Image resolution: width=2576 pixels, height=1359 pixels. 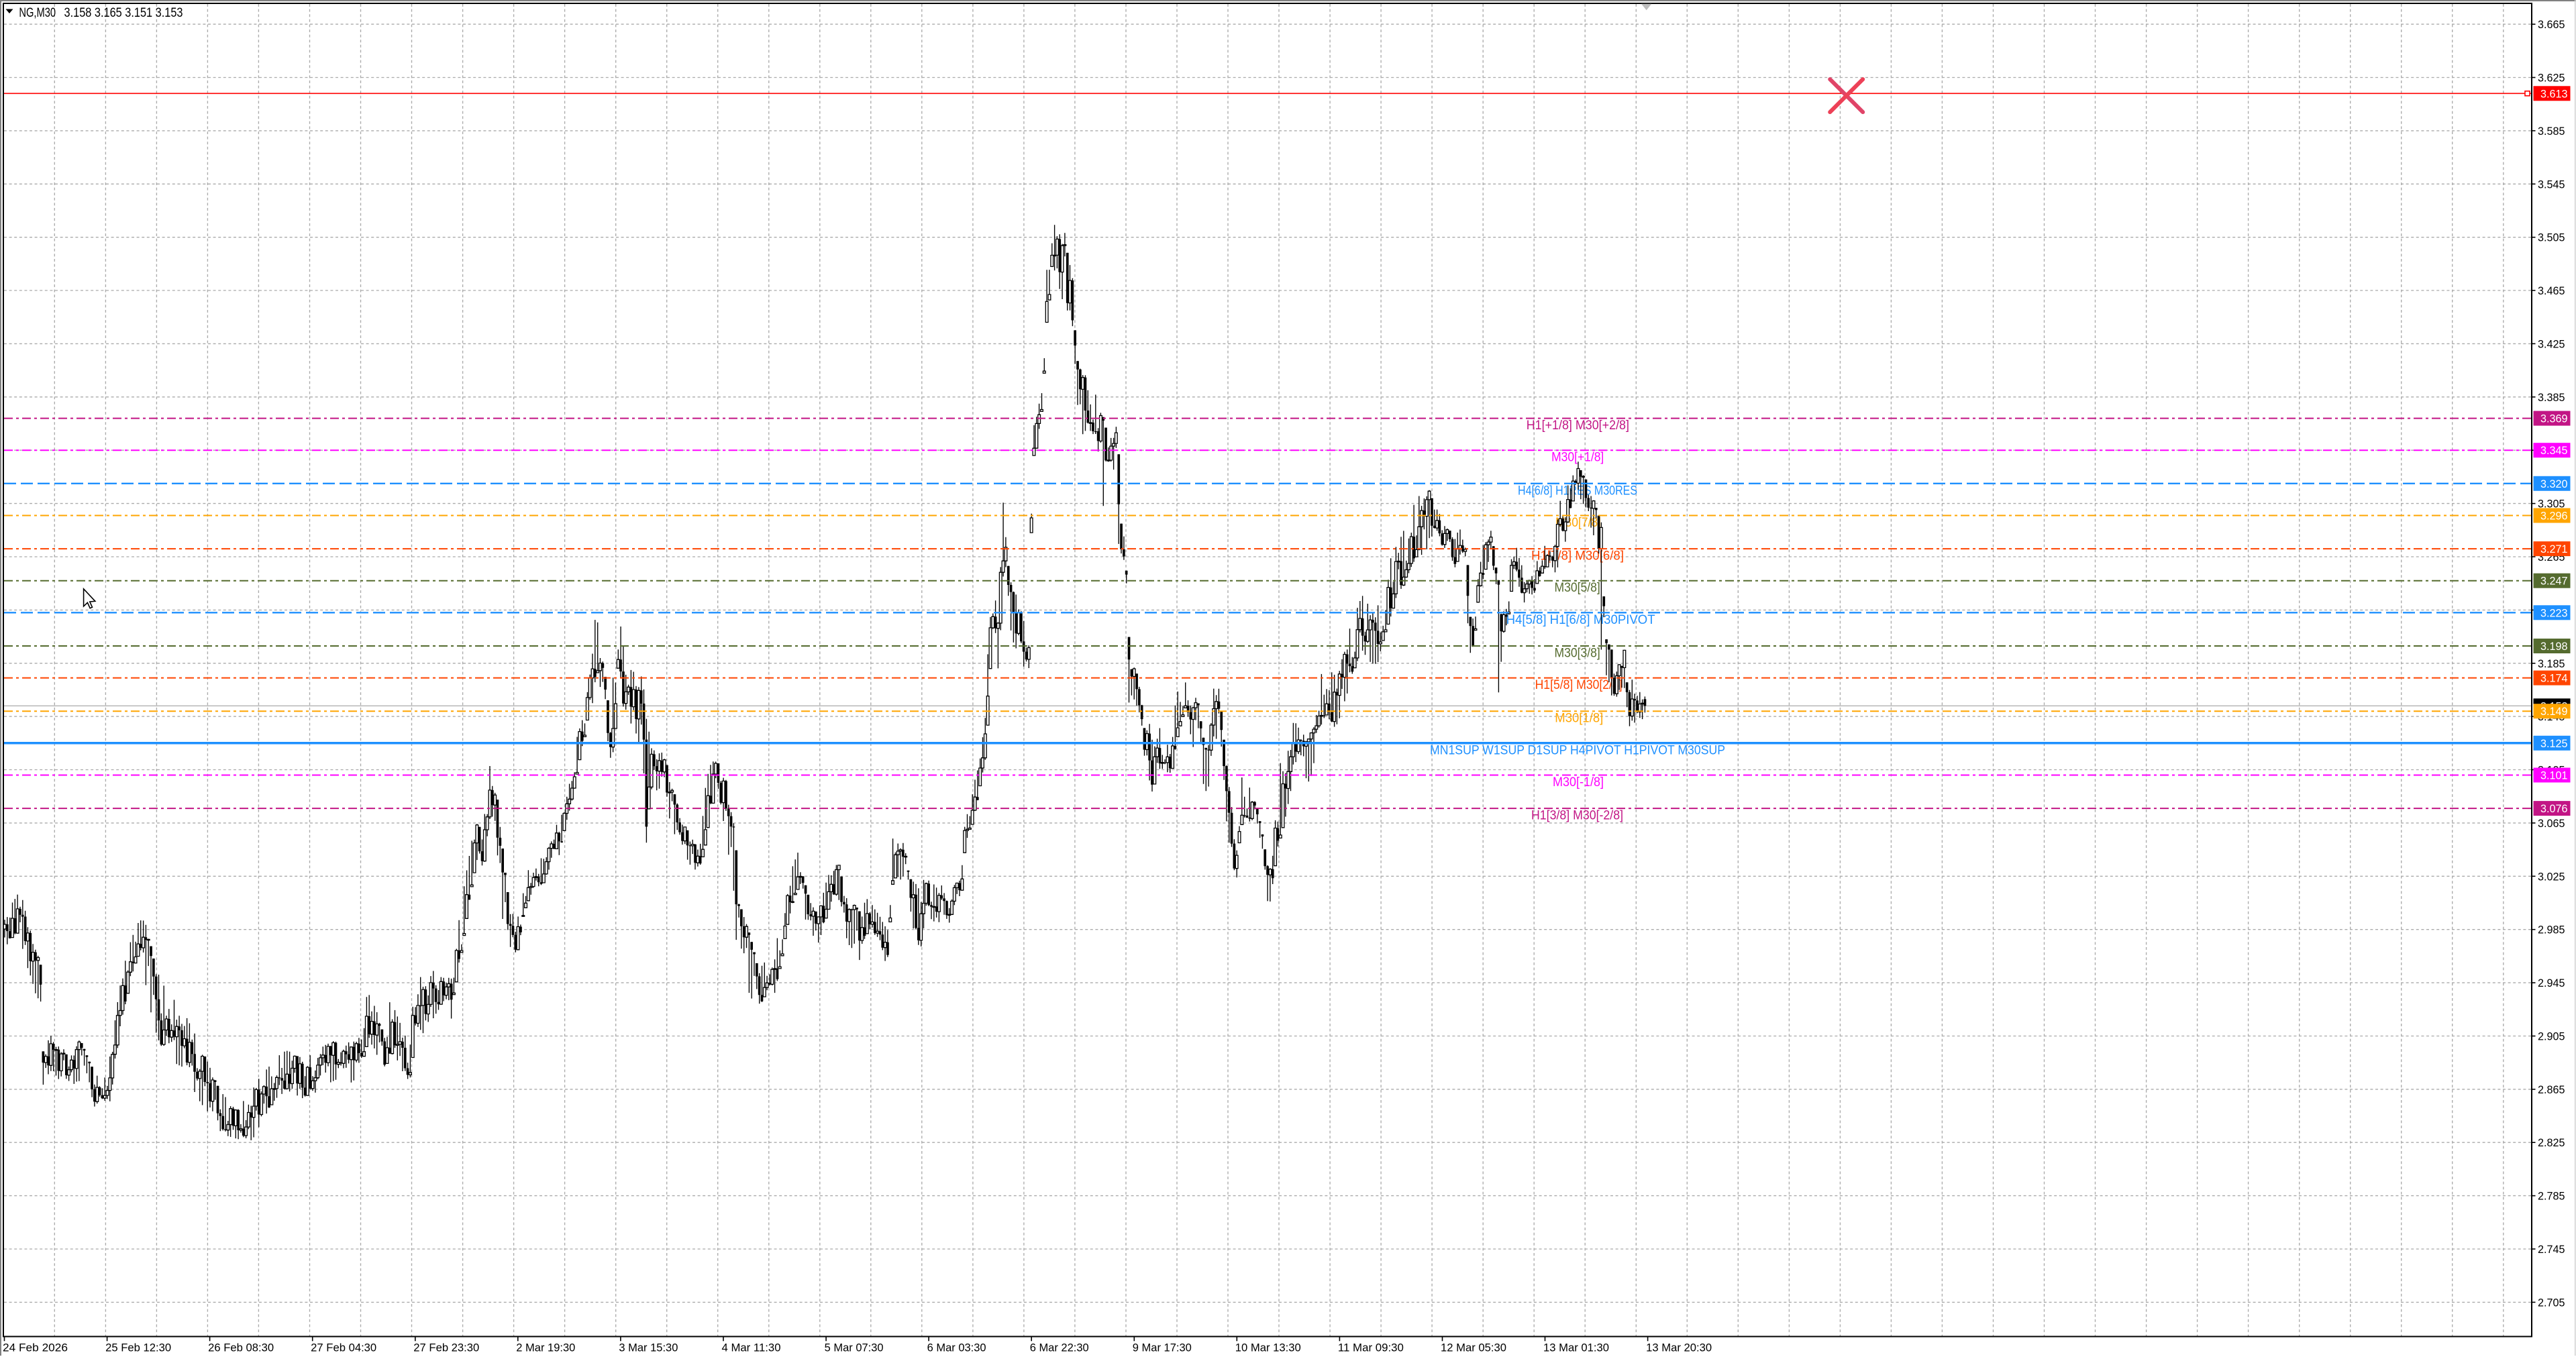 I want to click on svg-text: 3.223, so click(x=2554, y=613).